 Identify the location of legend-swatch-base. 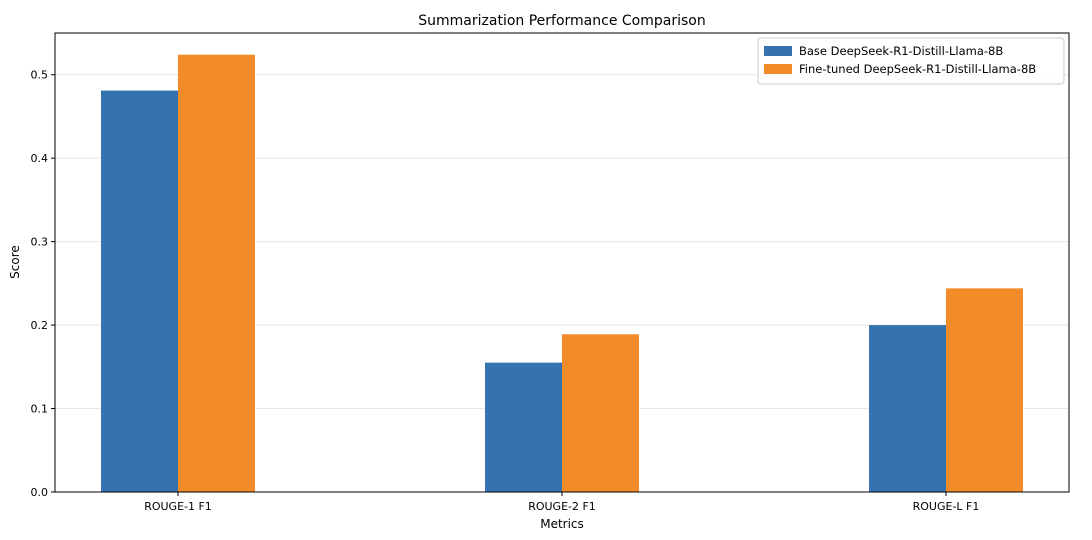
(778, 51).